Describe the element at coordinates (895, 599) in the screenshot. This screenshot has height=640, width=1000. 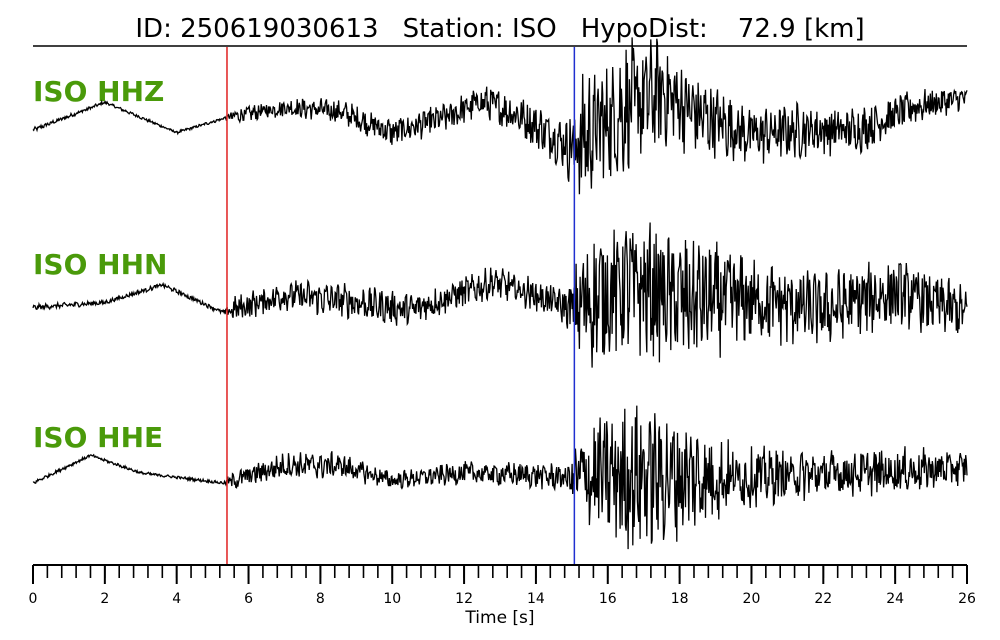
I see `x-tick-label: 24` at that location.